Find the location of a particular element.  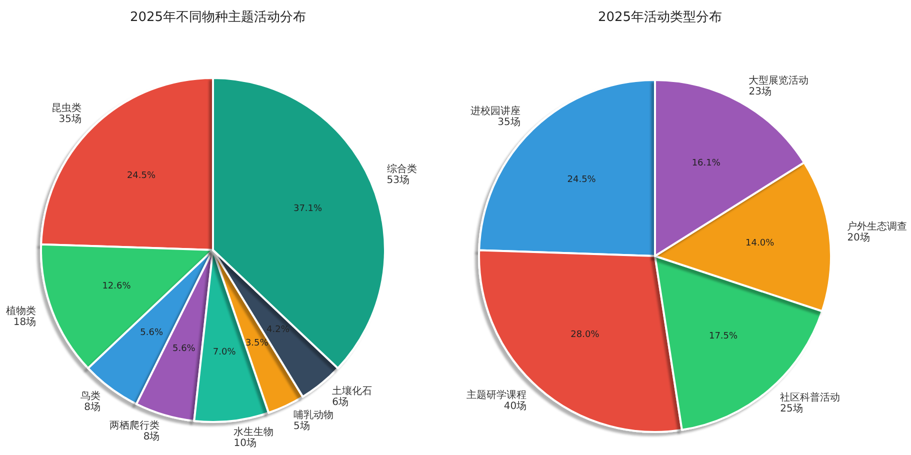

slice-label: 大型展览活动 23场 is located at coordinates (778, 86).